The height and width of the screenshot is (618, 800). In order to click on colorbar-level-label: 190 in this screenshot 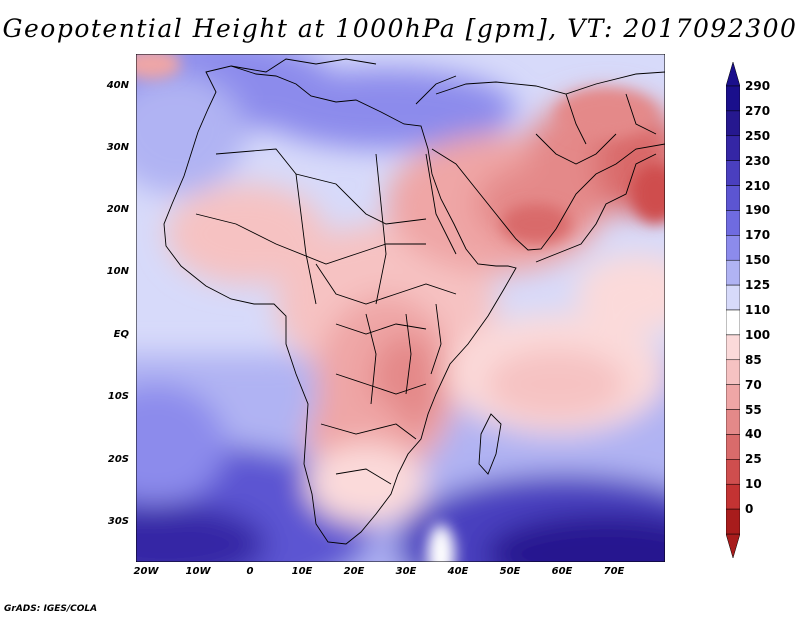, I will do `click(758, 210)`.